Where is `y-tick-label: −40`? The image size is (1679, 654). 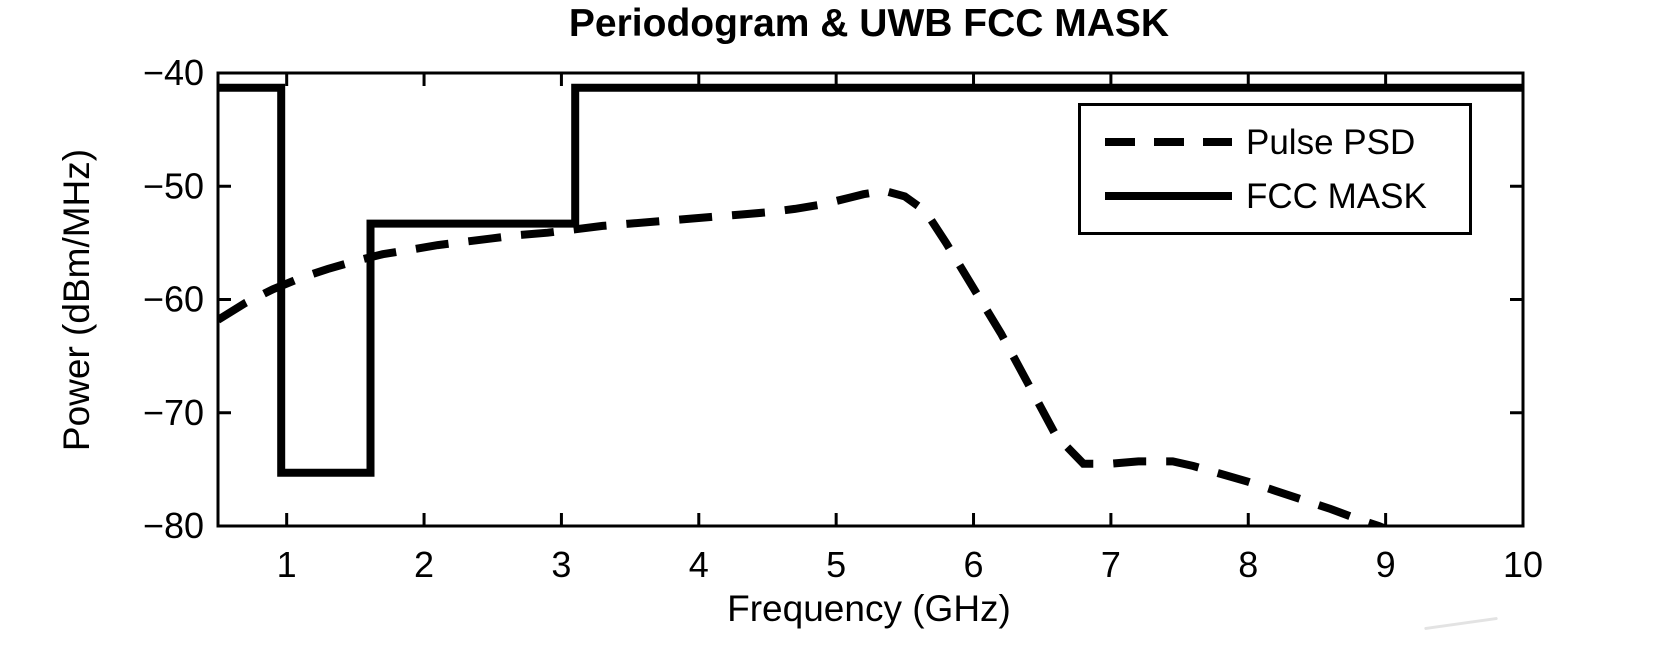
y-tick-label: −40 is located at coordinates (173, 72).